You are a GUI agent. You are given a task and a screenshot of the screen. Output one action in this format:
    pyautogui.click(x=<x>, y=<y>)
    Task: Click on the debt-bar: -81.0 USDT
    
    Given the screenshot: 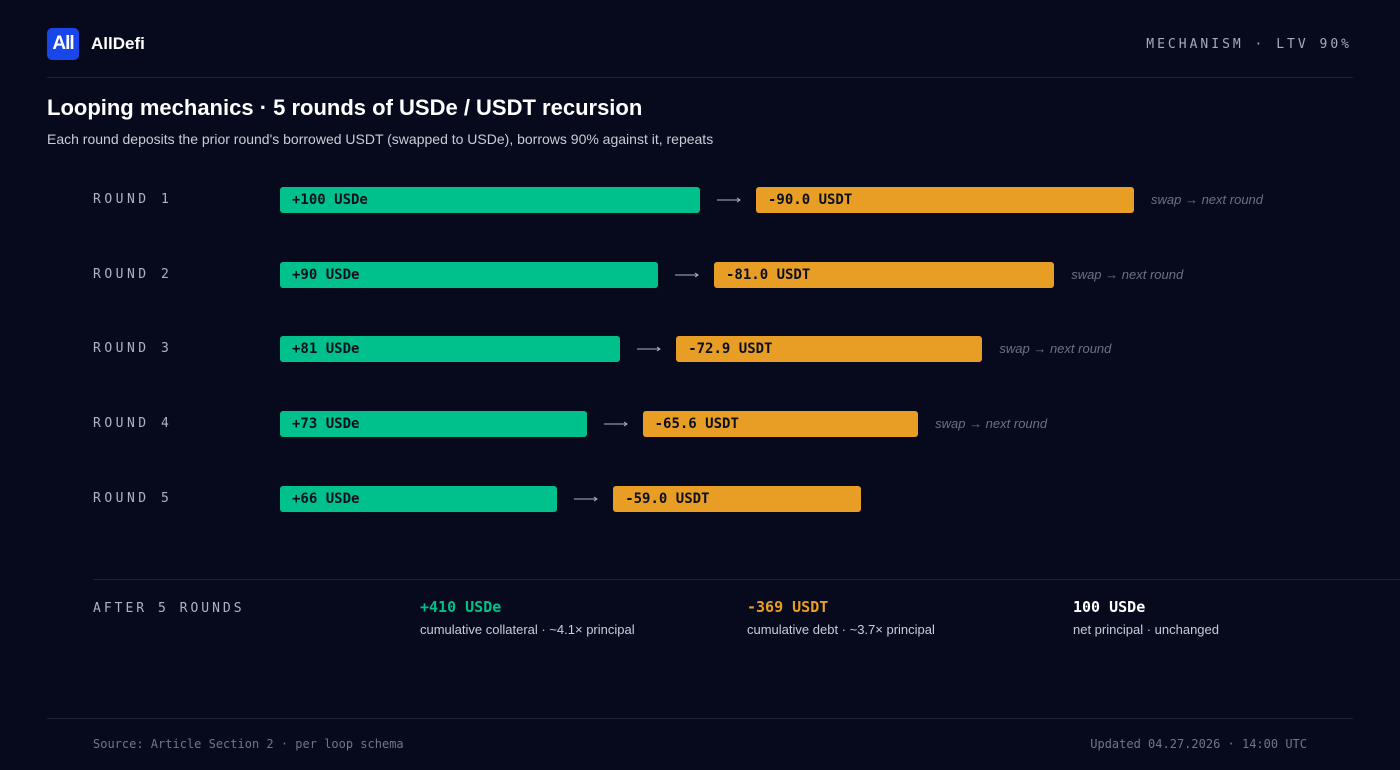 What is the action you would take?
    pyautogui.click(x=884, y=275)
    